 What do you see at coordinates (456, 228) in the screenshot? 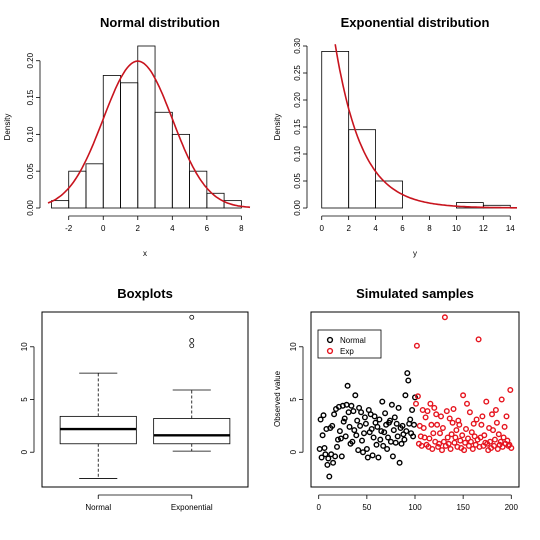
I see `x-tick-label-10: 10` at bounding box center [456, 228].